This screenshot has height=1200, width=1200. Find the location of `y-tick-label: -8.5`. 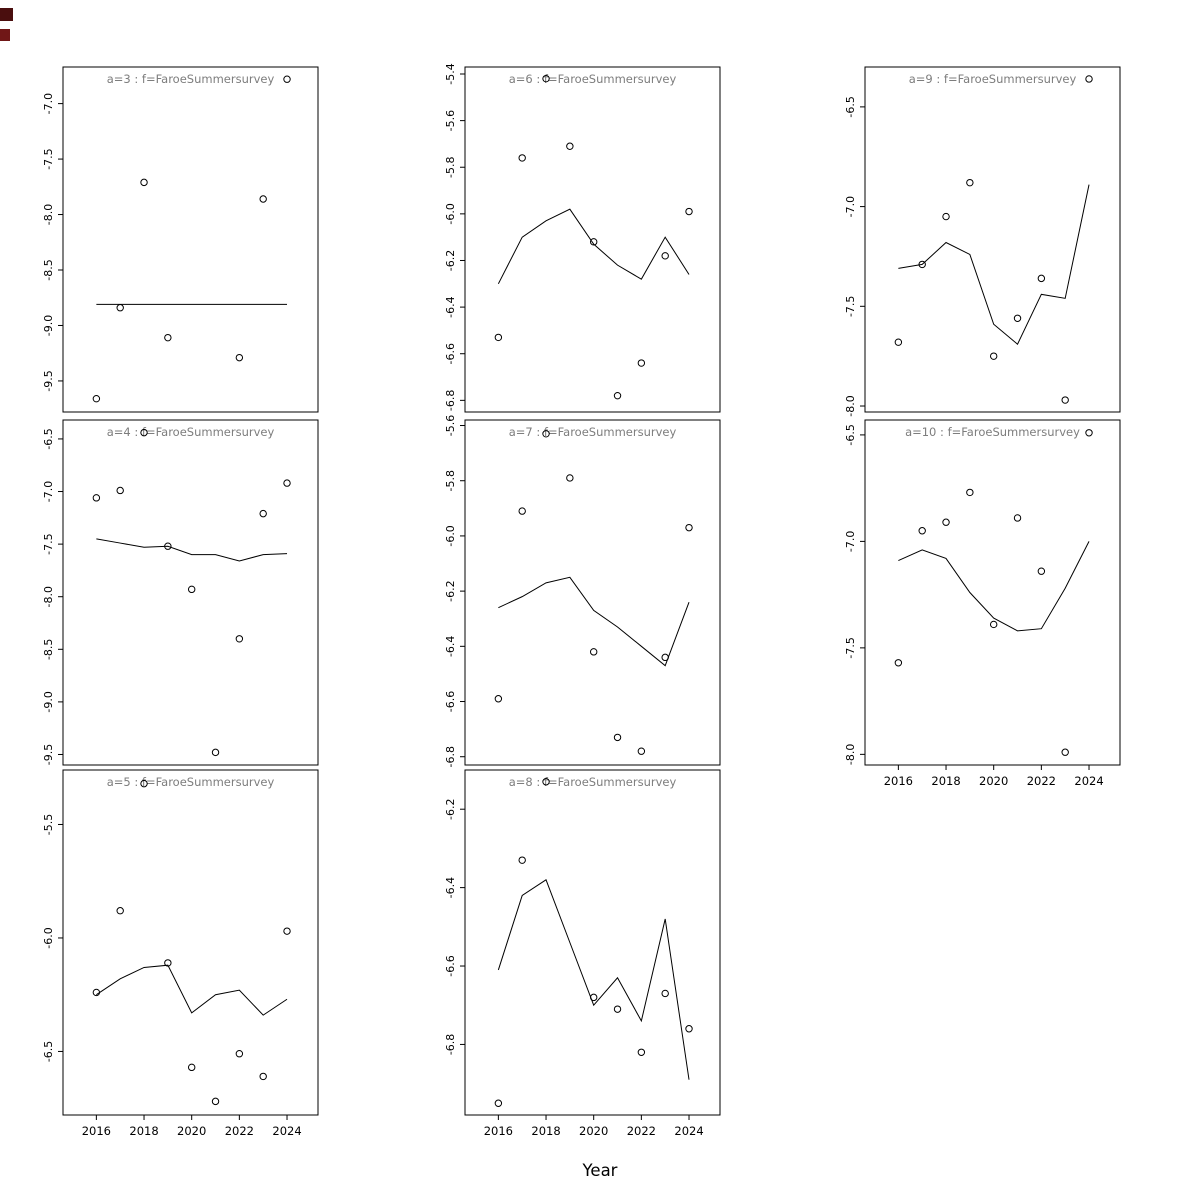

y-tick-label: -8.5 is located at coordinates (48, 269).